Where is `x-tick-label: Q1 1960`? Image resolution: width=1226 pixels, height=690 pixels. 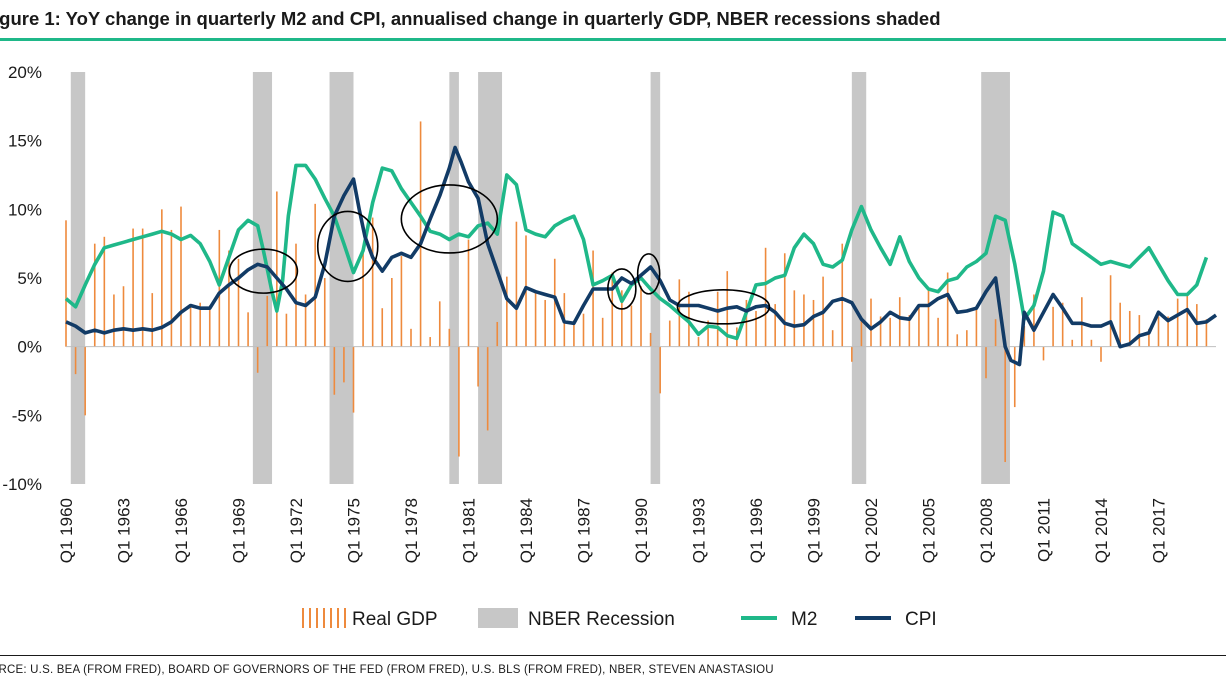 x-tick-label: Q1 1960 is located at coordinates (66, 530).